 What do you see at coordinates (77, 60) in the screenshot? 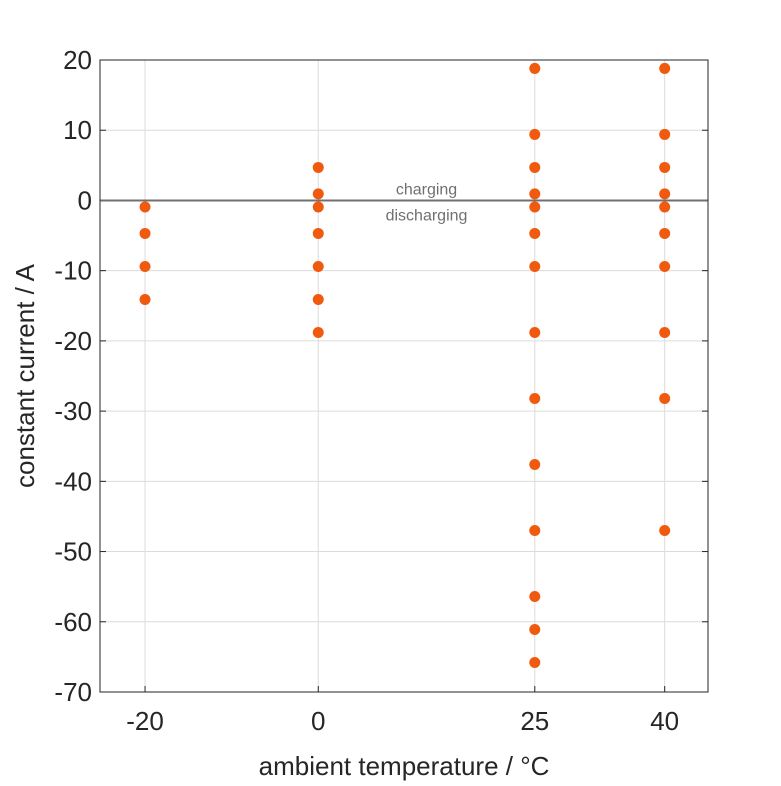
I see `y-tick-label: 20` at bounding box center [77, 60].